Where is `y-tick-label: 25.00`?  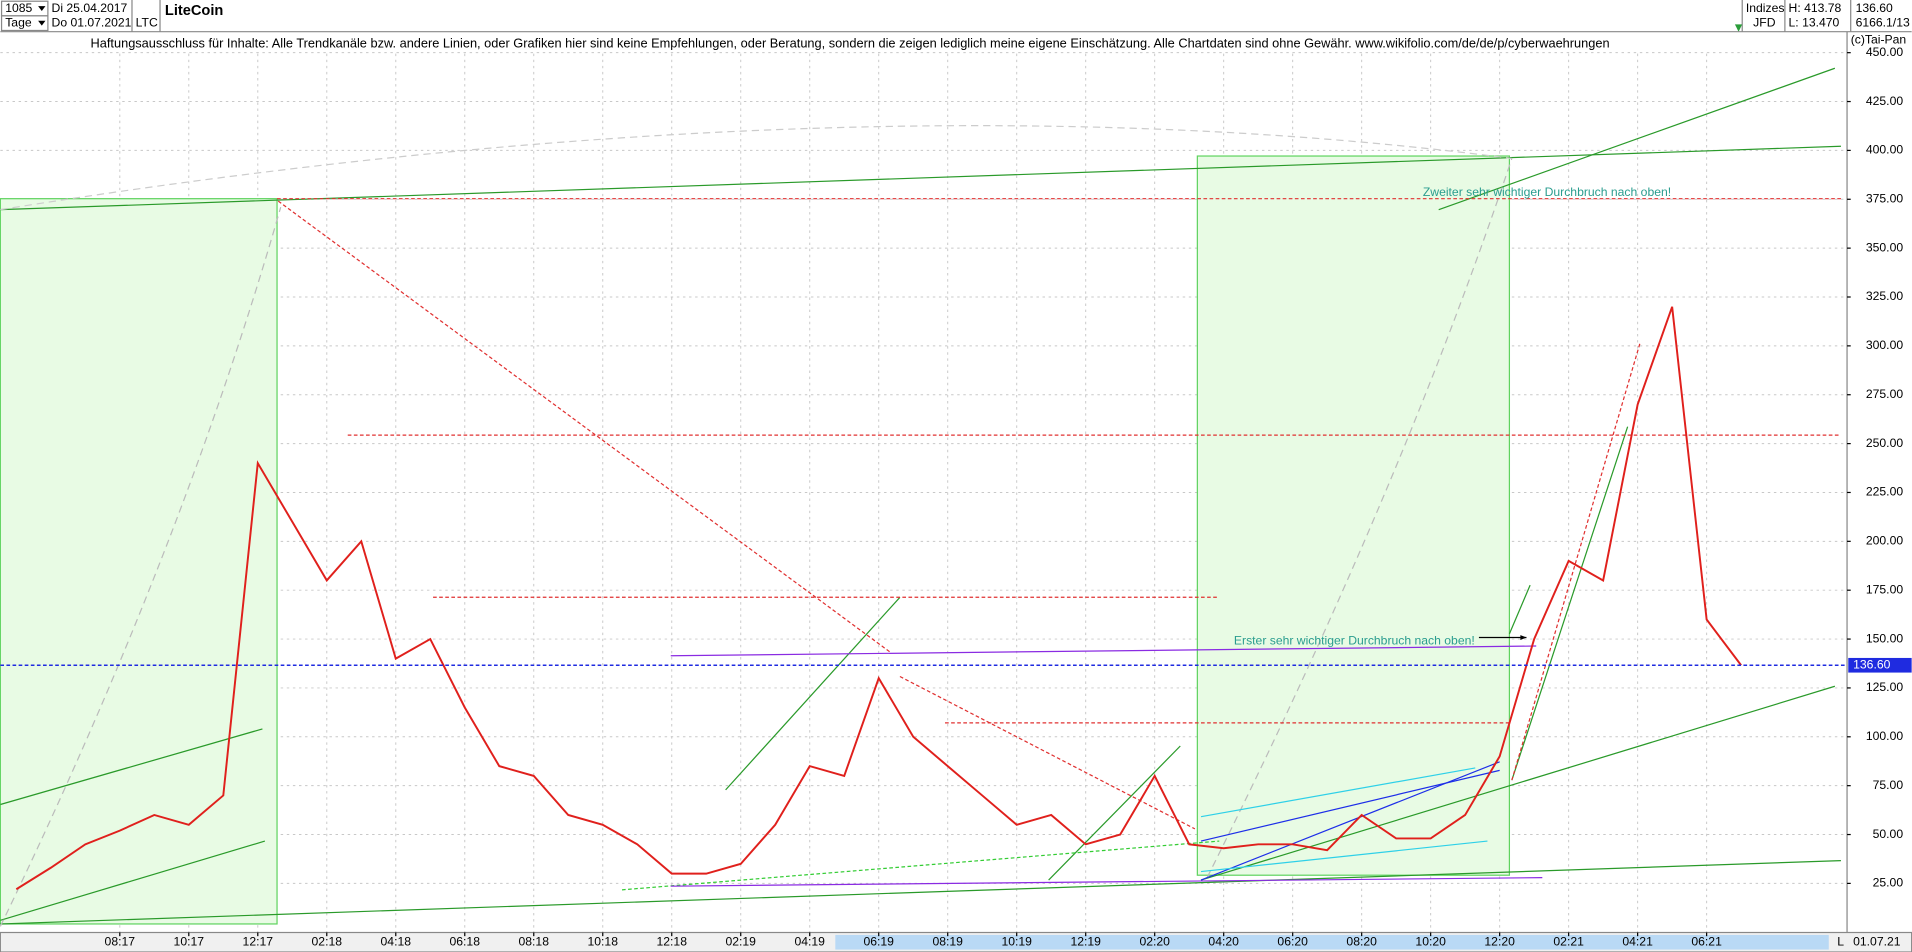 y-tick-label: 25.00 is located at coordinates (1888, 883).